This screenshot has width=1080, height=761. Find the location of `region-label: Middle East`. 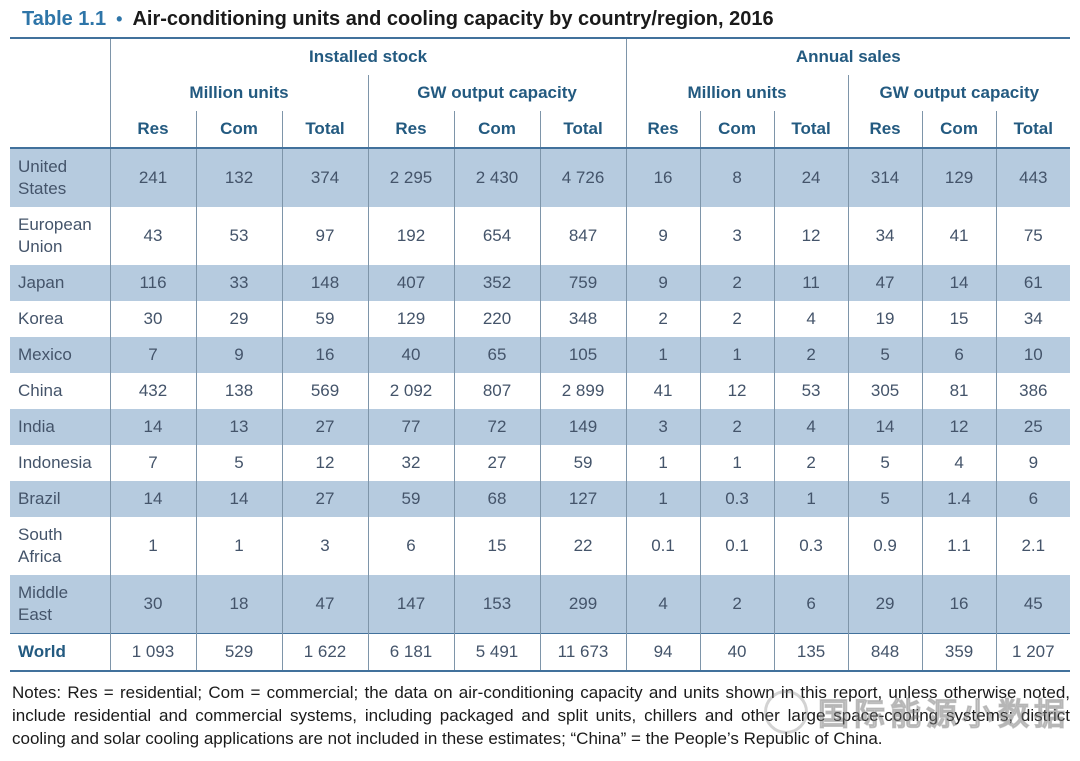

region-label: Middle East is located at coordinates (60, 604).